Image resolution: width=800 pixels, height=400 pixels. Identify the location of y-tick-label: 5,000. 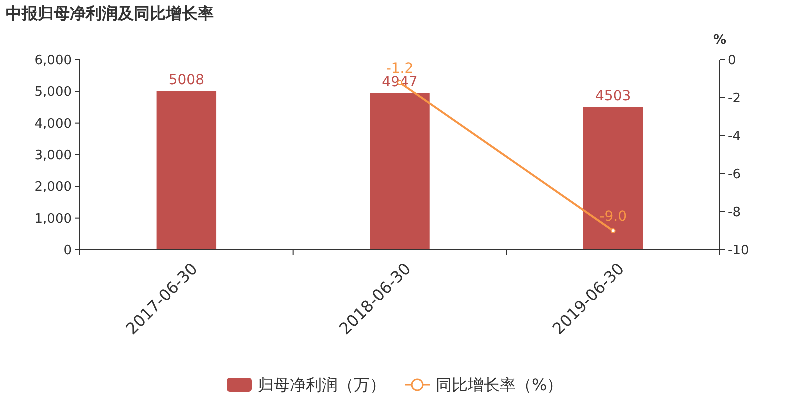
(53, 92).